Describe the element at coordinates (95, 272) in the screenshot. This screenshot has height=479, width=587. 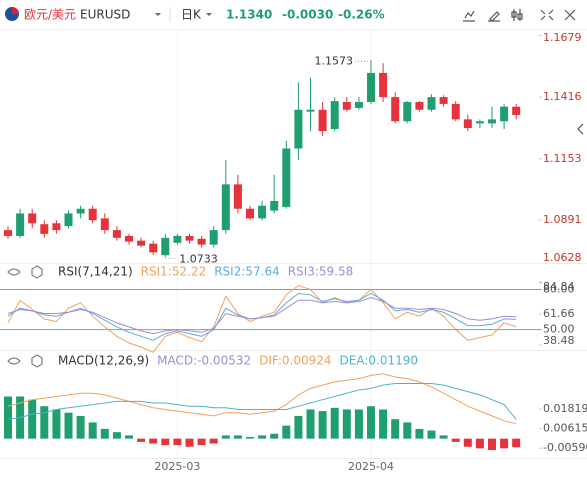
I see `indicator-title: RSI(7,14,21)` at that location.